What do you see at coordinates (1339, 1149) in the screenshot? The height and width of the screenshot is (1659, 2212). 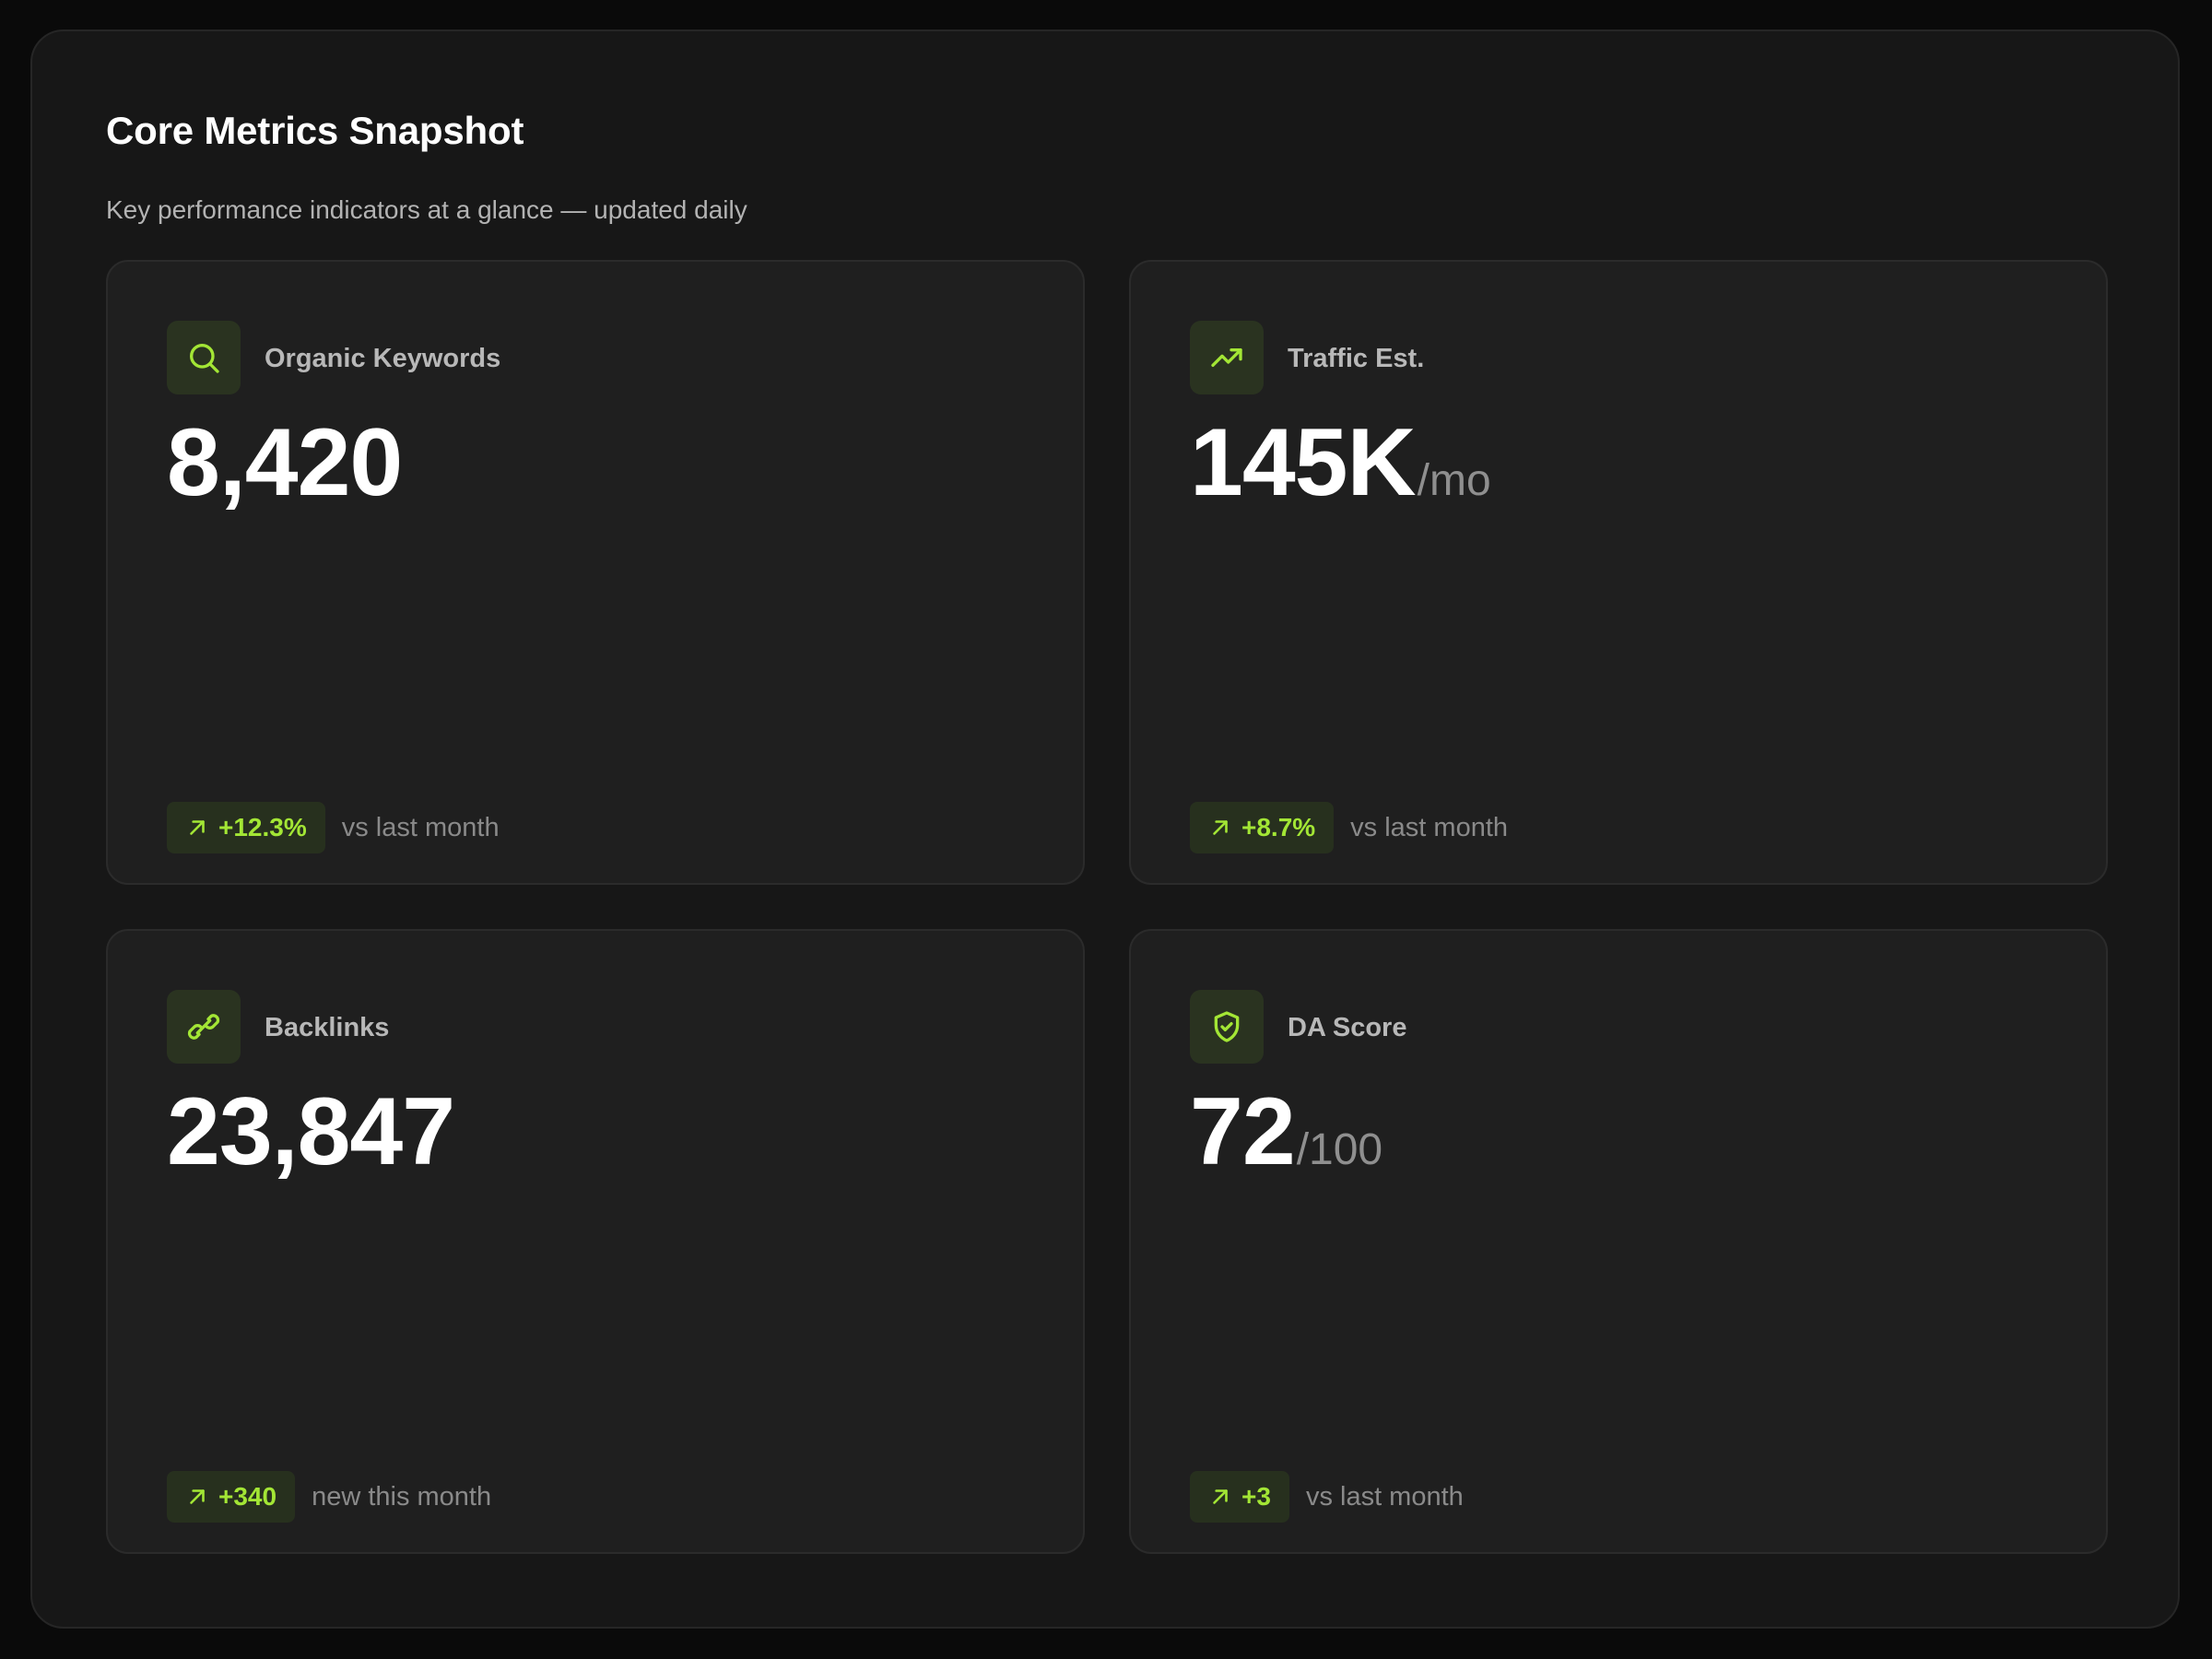 I see `metric-unit: /100` at bounding box center [1339, 1149].